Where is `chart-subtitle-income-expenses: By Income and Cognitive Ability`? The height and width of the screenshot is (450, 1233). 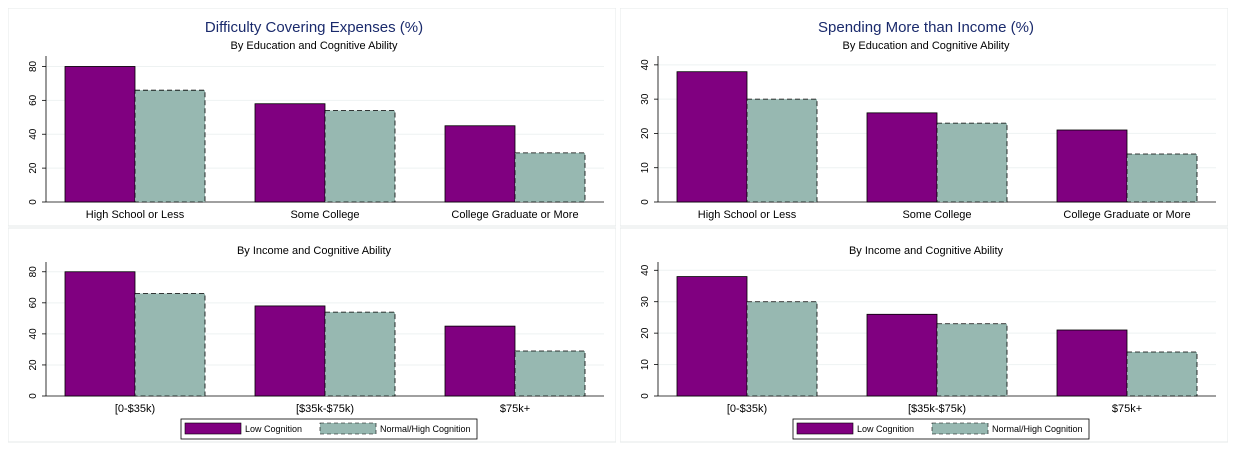 chart-subtitle-income-expenses: By Income and Cognitive Ability is located at coordinates (314, 251).